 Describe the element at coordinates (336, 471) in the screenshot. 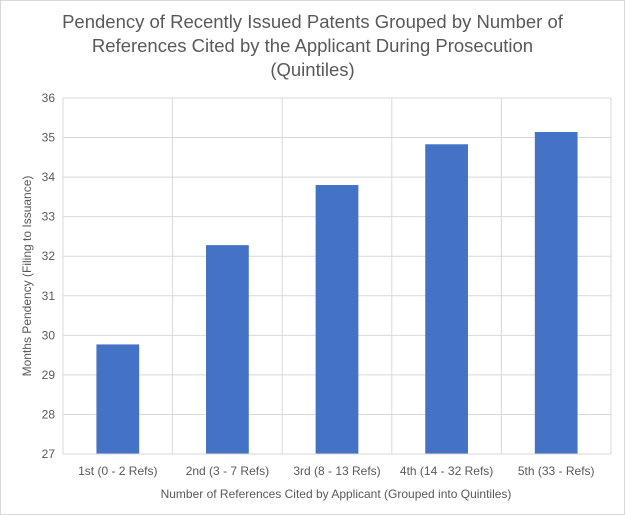

I see `x-tick-label: 3rd (8 - 13 Refs)` at that location.